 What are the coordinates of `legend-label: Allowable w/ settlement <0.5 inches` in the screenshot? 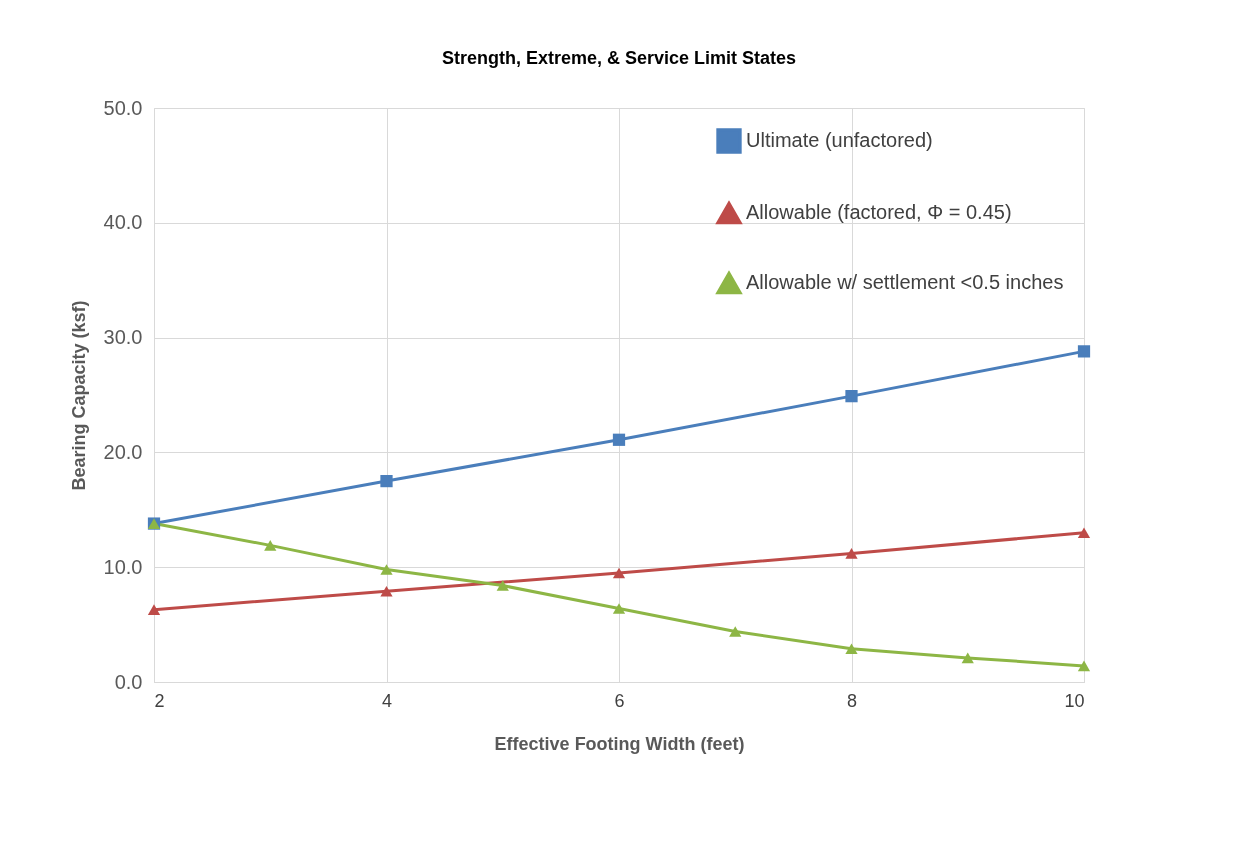 It's located at (905, 282).